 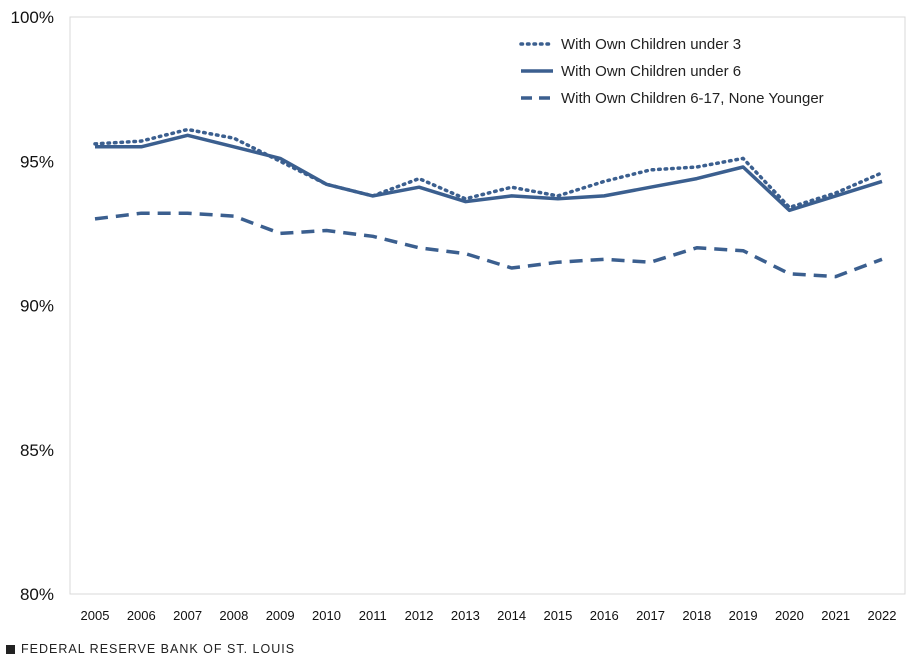 What do you see at coordinates (489, 173) in the screenshot?
I see `series-line-solid` at bounding box center [489, 173].